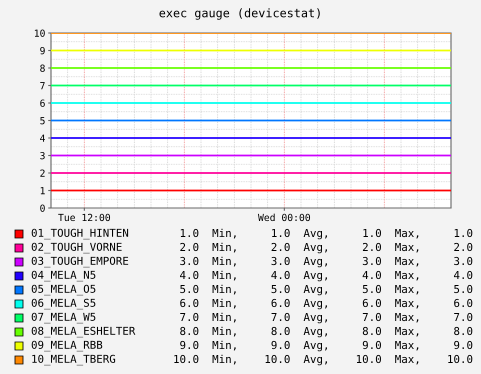 Image resolution: width=481 pixels, height=374 pixels. I want to click on x-tick-label: Tue 12:00, so click(84, 218).